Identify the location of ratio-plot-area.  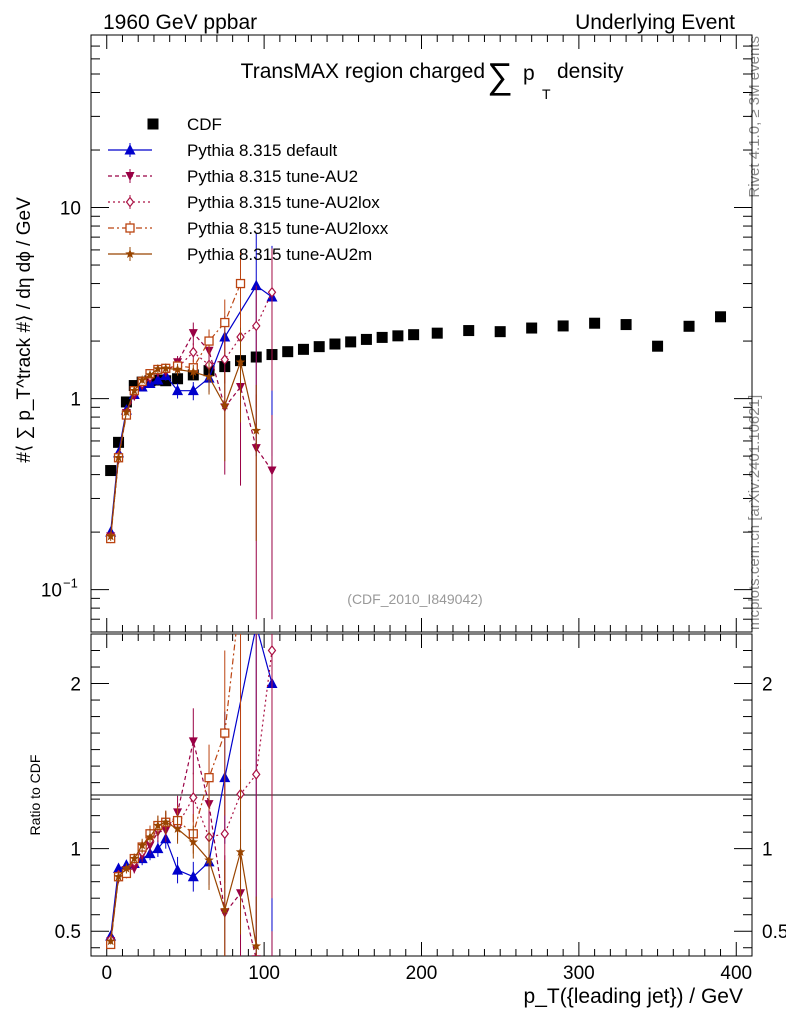
(191, 772).